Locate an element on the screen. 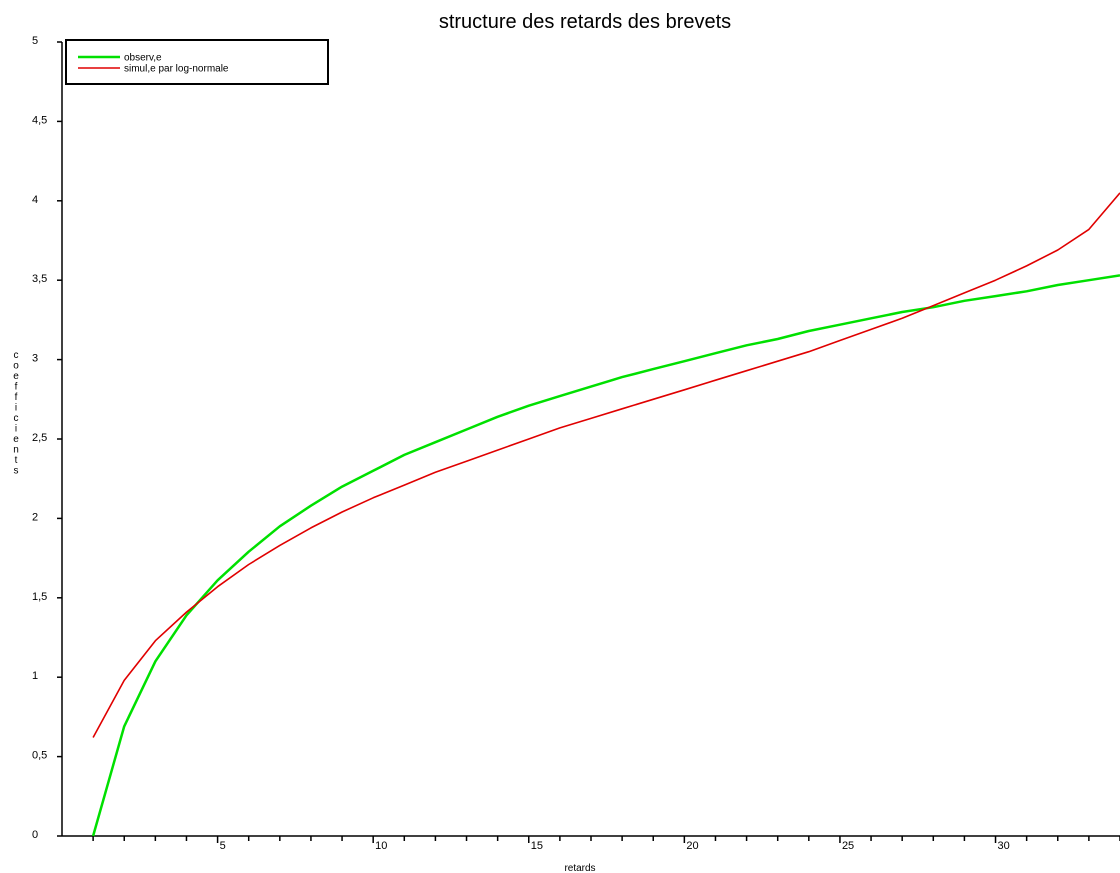 The height and width of the screenshot is (873, 1120). x-tick-label: 30 is located at coordinates (1004, 846).